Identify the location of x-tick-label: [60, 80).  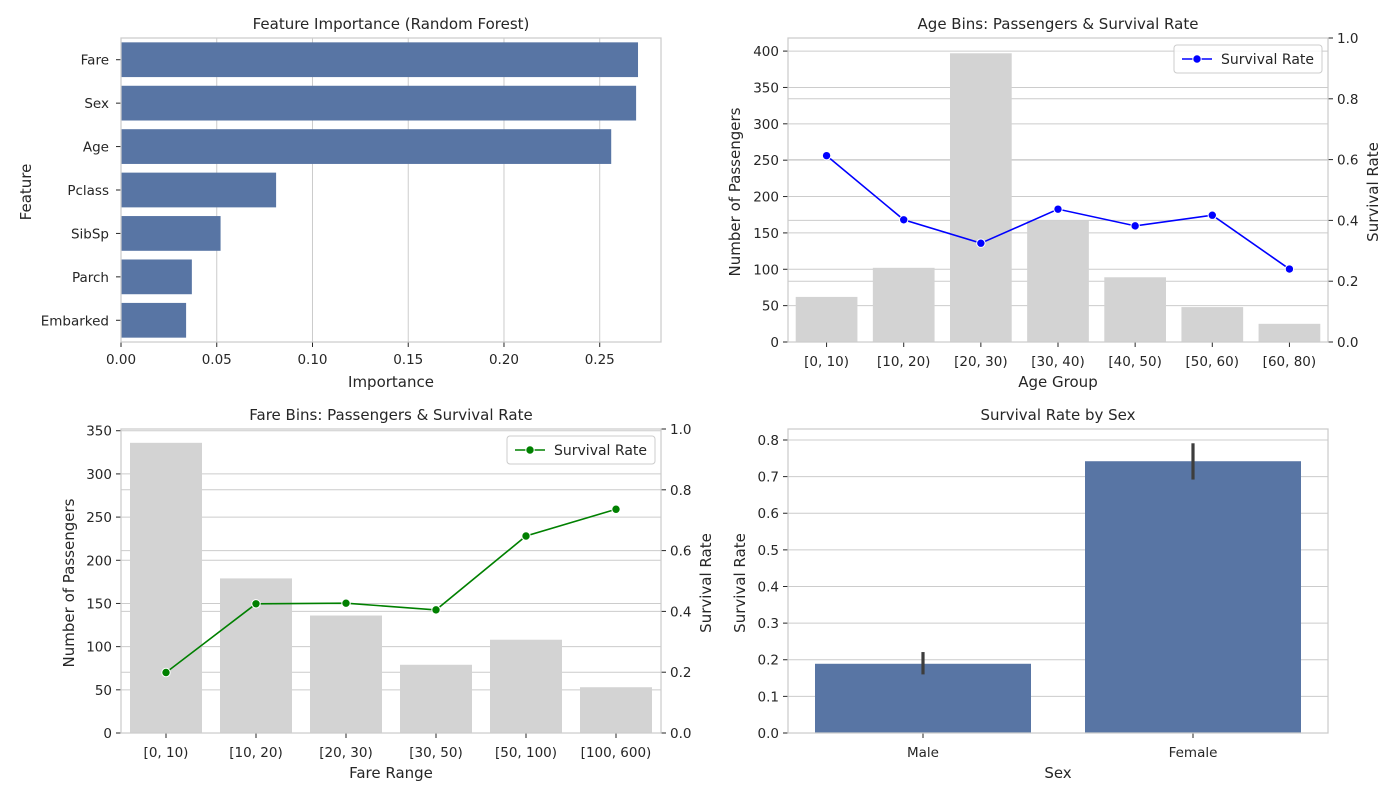
(1289, 362).